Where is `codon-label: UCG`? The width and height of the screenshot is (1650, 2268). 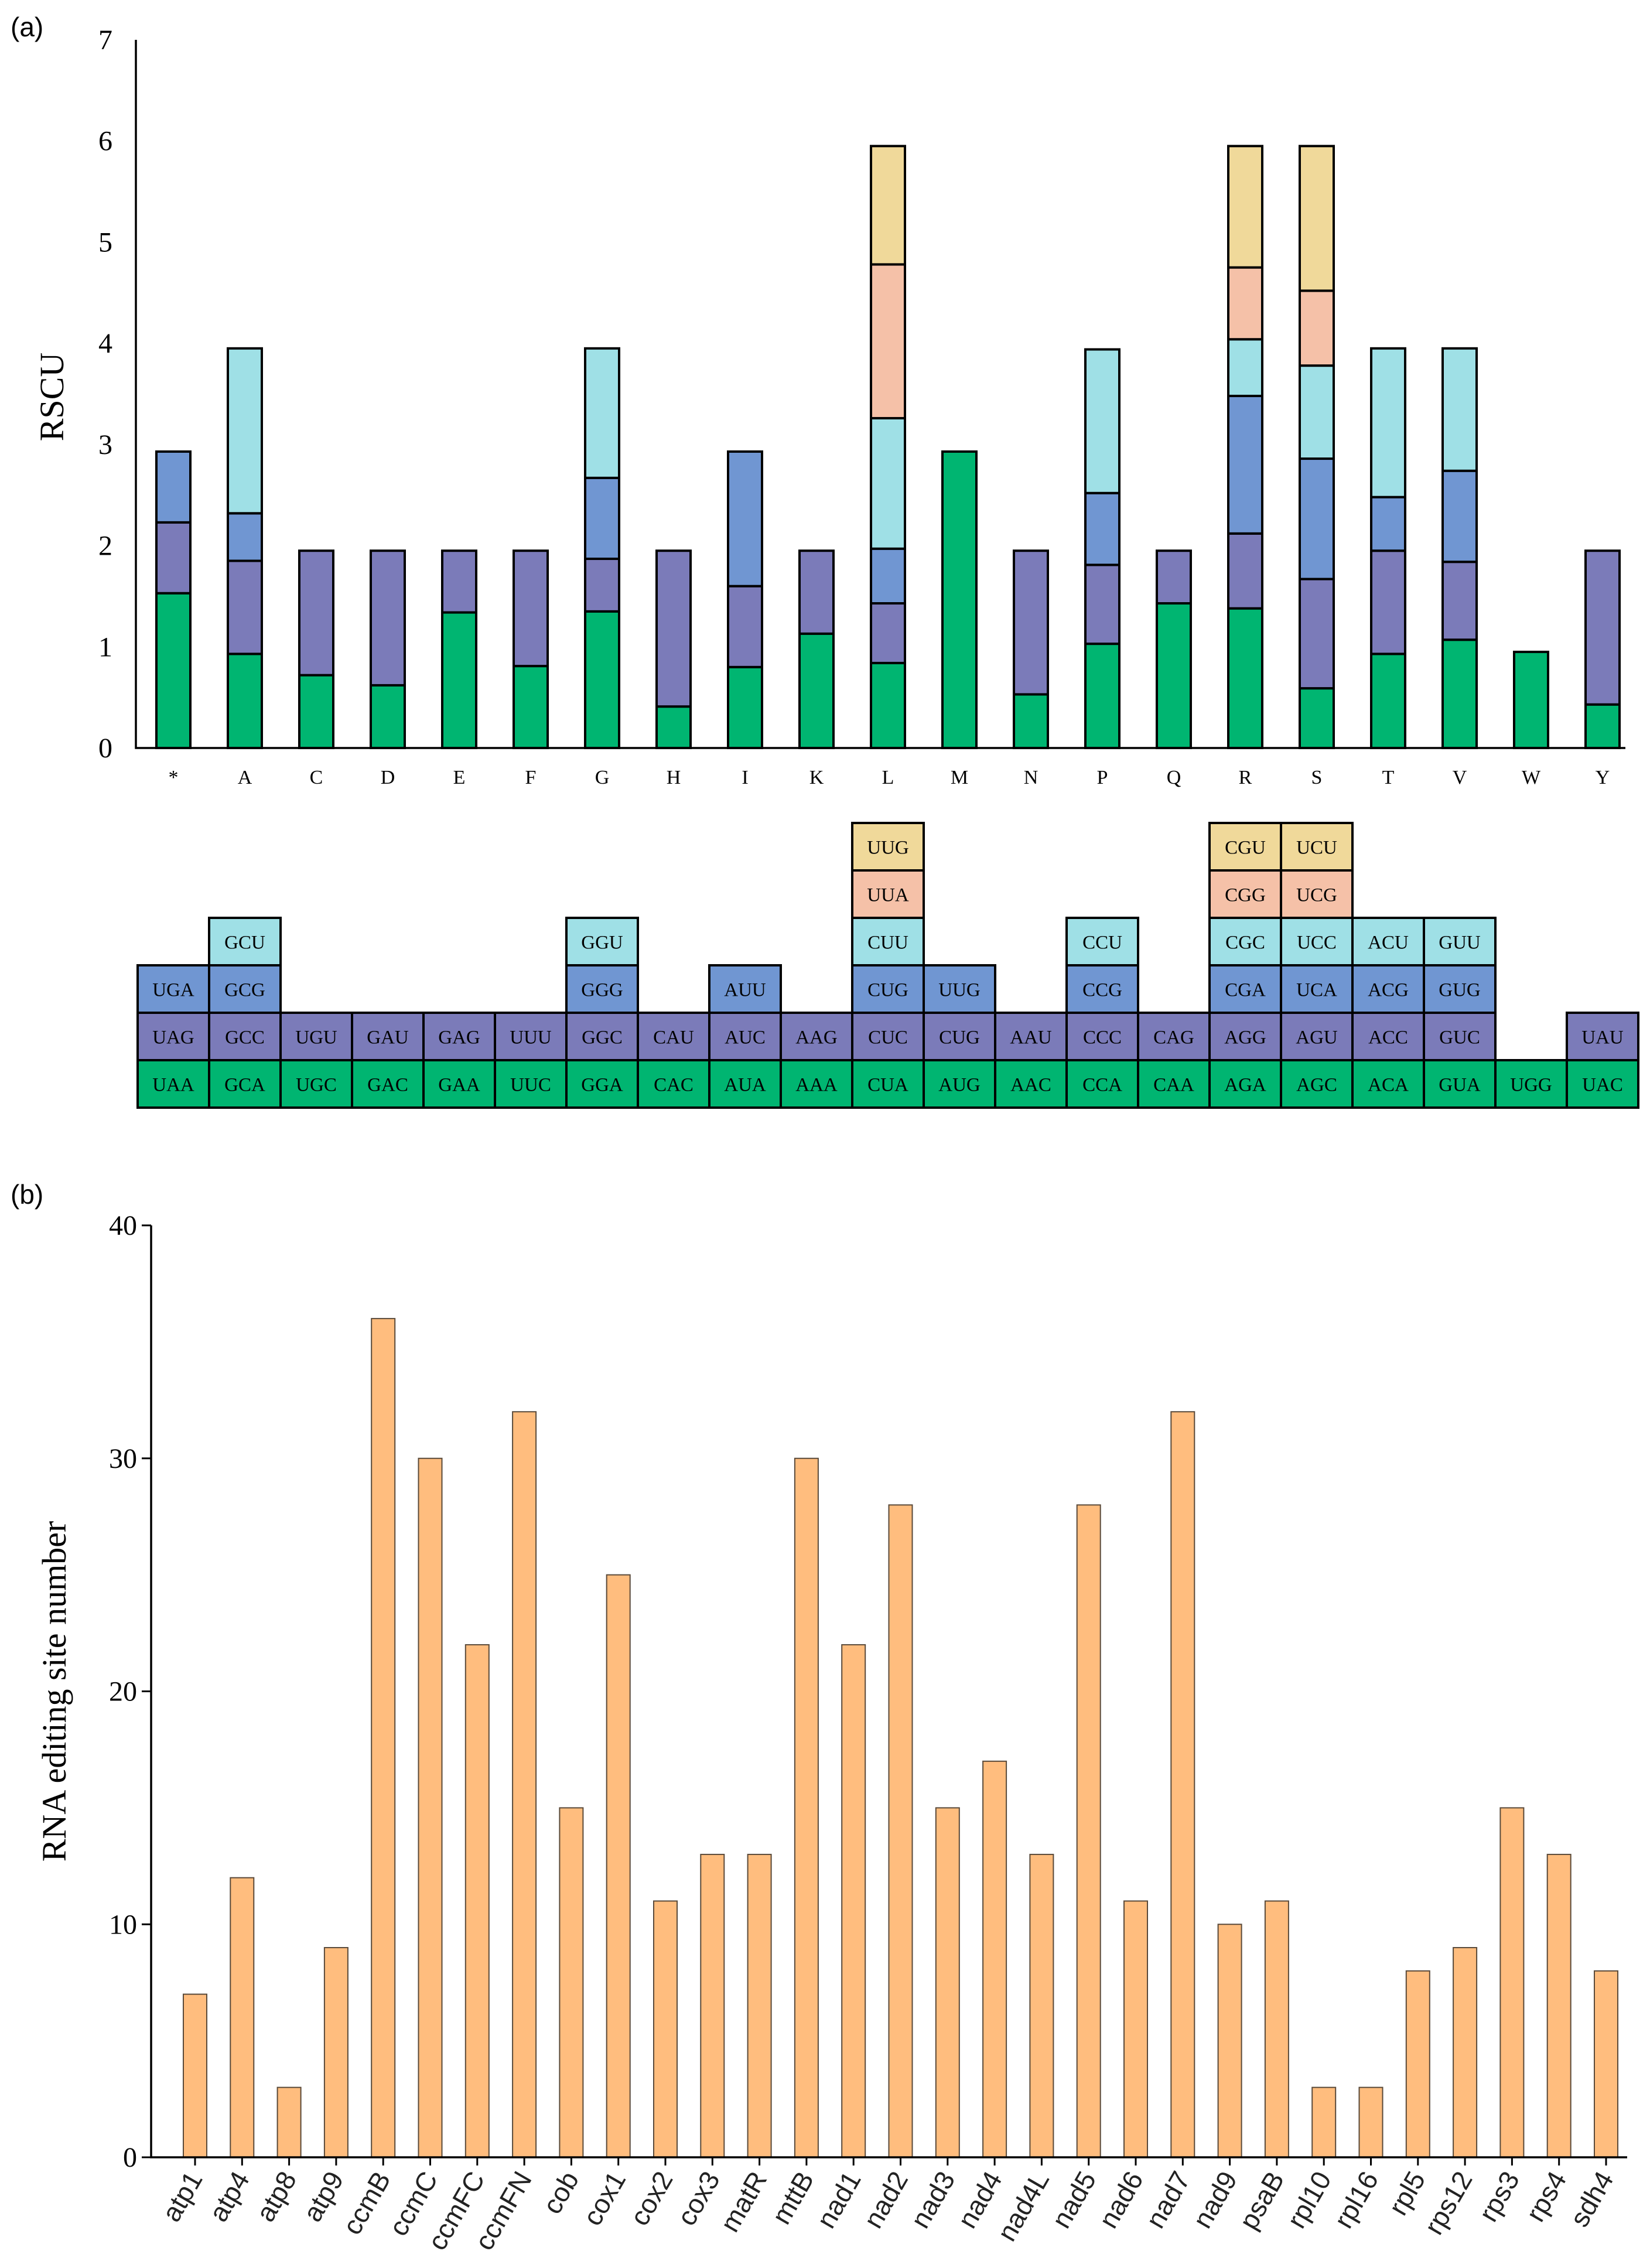
codon-label: UCG is located at coordinates (1316, 895).